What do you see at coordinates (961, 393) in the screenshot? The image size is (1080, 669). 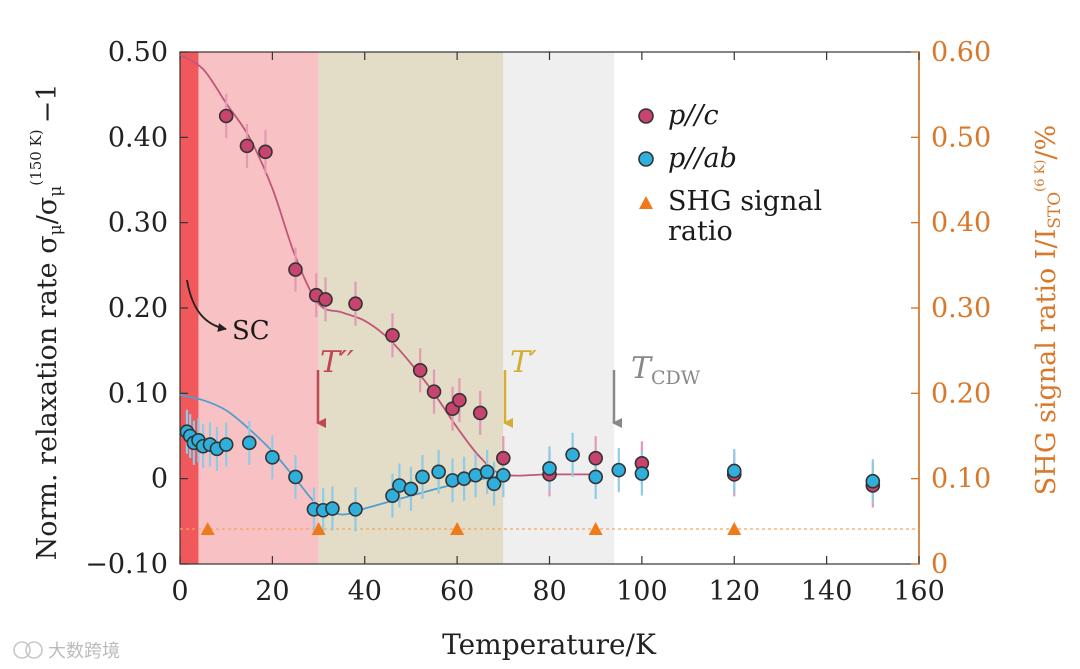 I see `y-right-tick-label: 0.20` at bounding box center [961, 393].